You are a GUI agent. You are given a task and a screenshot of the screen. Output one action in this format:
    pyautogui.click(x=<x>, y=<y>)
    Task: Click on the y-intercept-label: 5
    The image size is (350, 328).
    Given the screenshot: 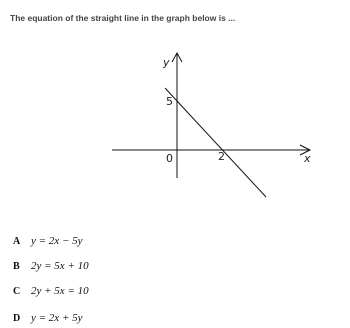 What is the action you would take?
    pyautogui.click(x=169, y=101)
    